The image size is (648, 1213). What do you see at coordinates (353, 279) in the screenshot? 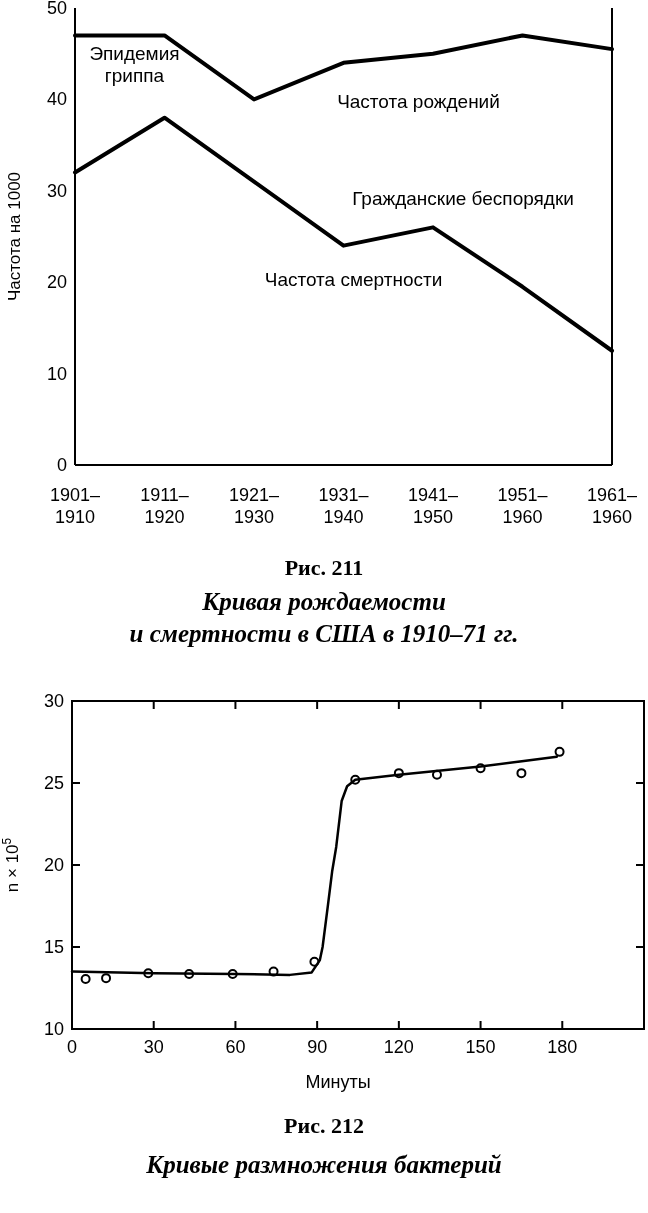
I see `series-label: Частота смертности` at bounding box center [353, 279].